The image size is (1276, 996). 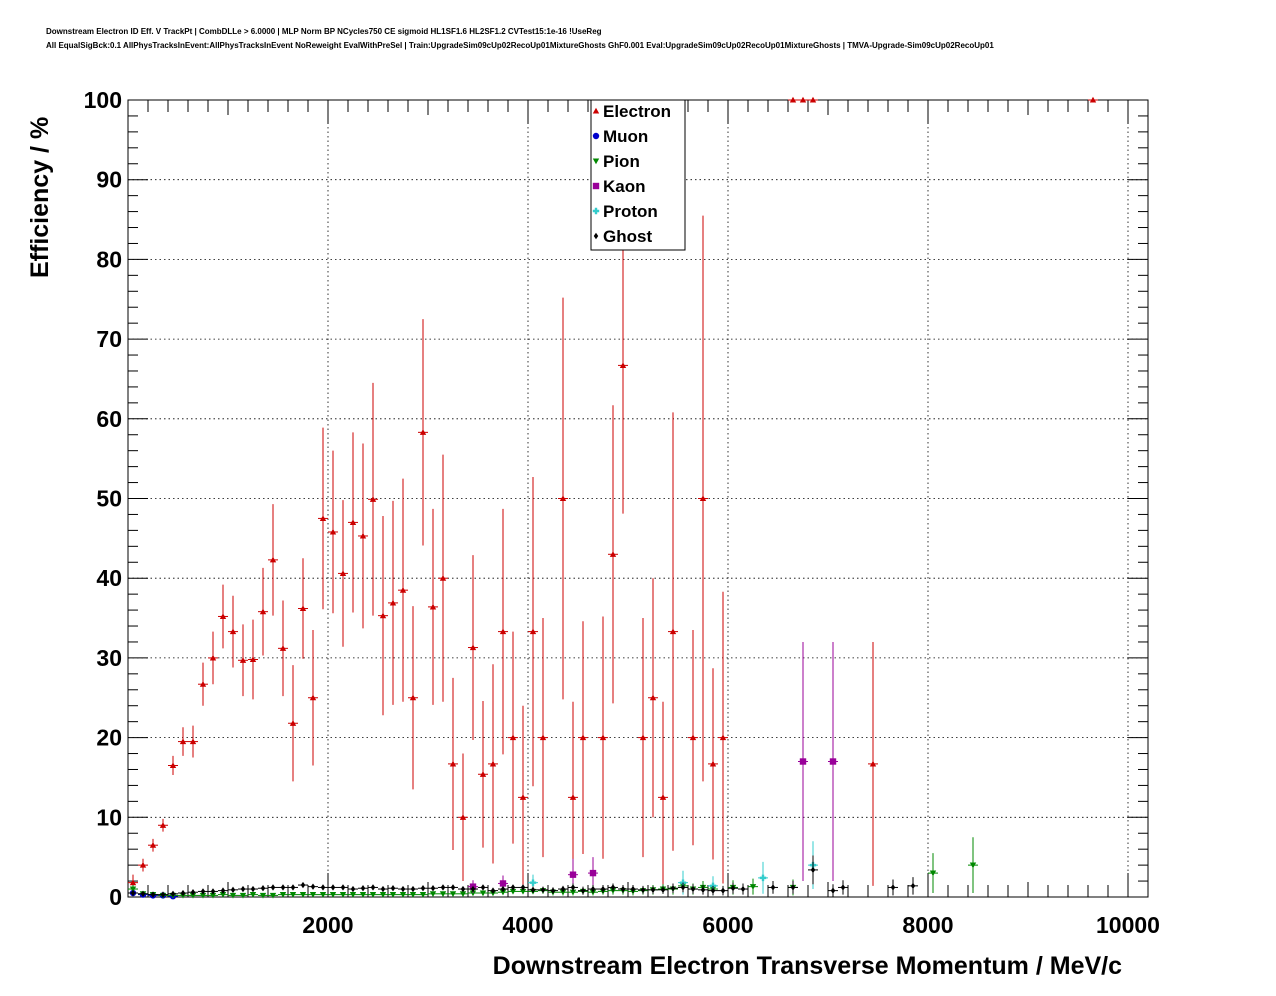 I want to click on y-axis-title: Efficiency / %, so click(x=40, y=197).